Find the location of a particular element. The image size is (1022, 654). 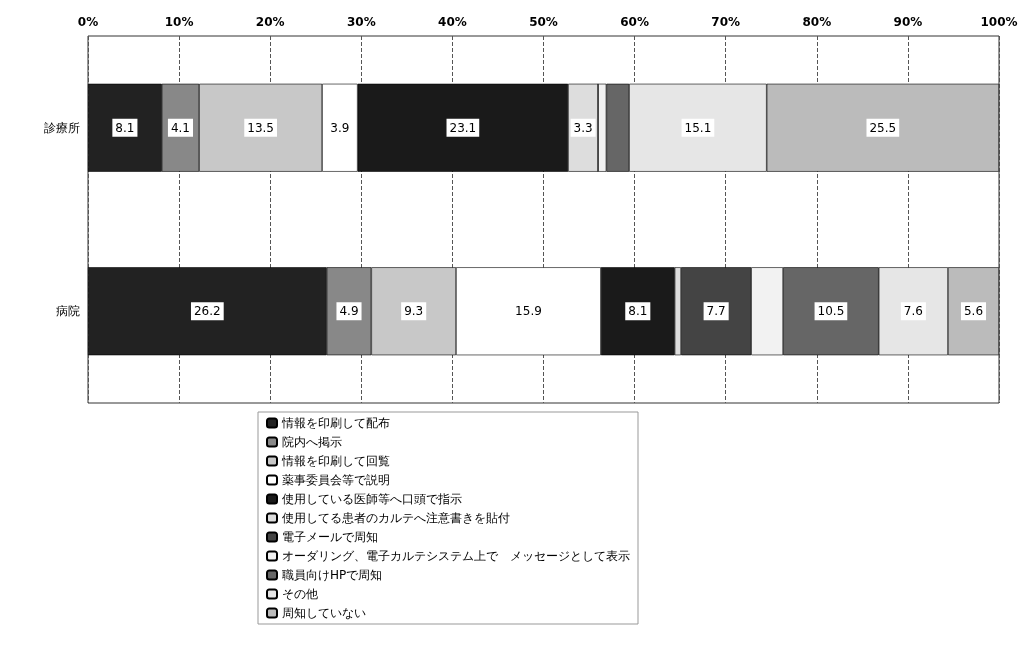

data-label: 13.5 is located at coordinates (260, 127).